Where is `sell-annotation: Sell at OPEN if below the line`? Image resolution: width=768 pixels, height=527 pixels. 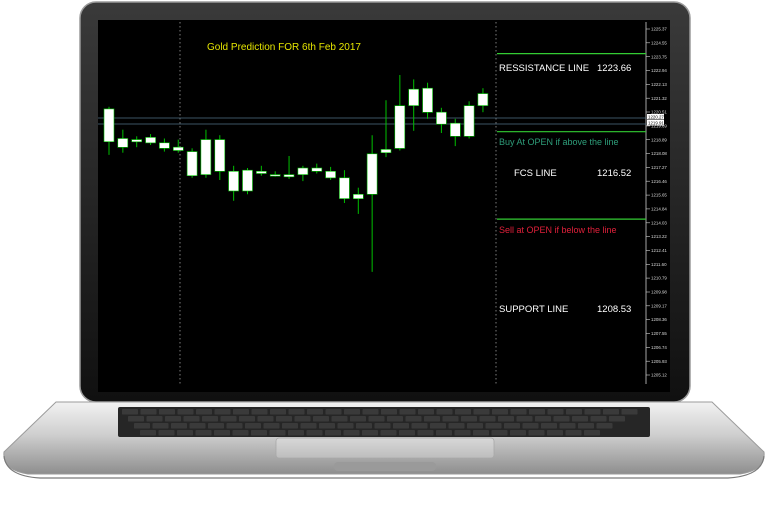
sell-annotation: Sell at OPEN if below the line is located at coordinates (558, 230).